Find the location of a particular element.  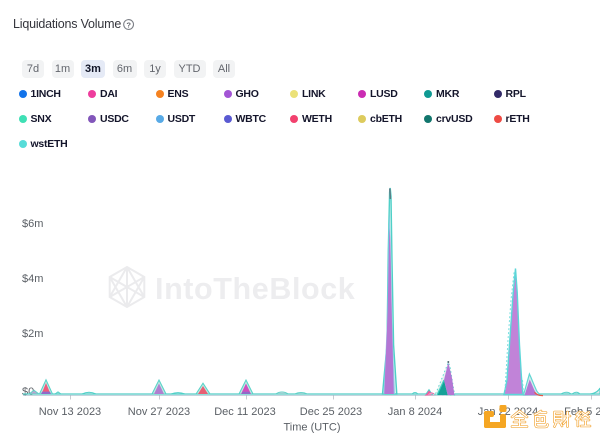

svg-text: $6m is located at coordinates (32, 224).